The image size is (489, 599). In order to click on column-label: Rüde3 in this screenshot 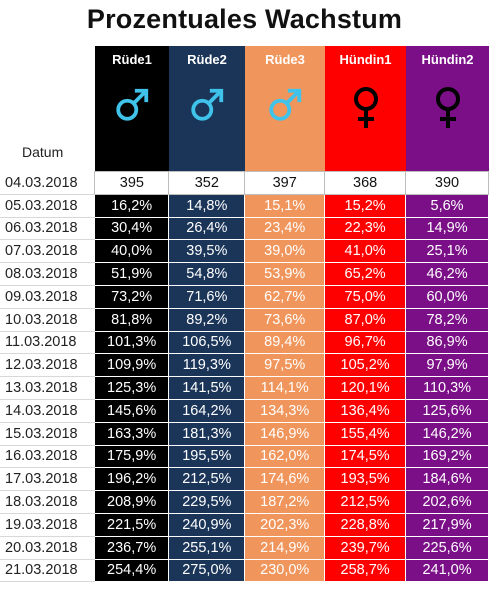, I will do `click(285, 59)`.